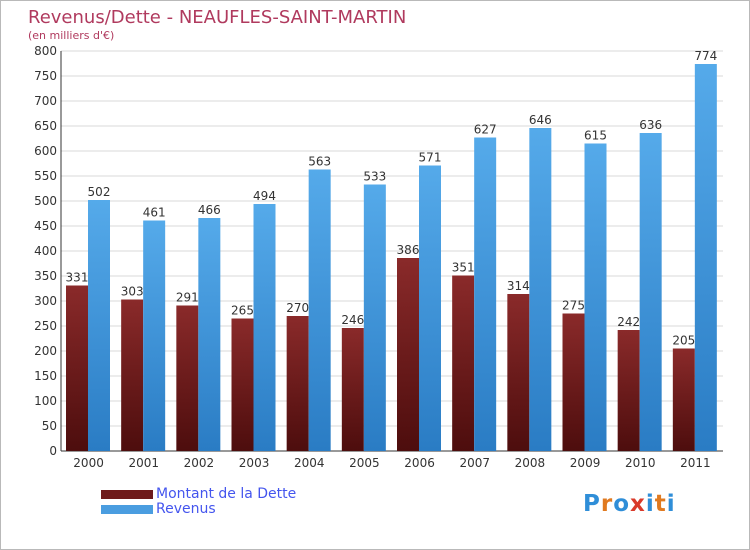 The height and width of the screenshot is (550, 750). What do you see at coordinates (187, 378) in the screenshot?
I see `bar-debt-2002` at bounding box center [187, 378].